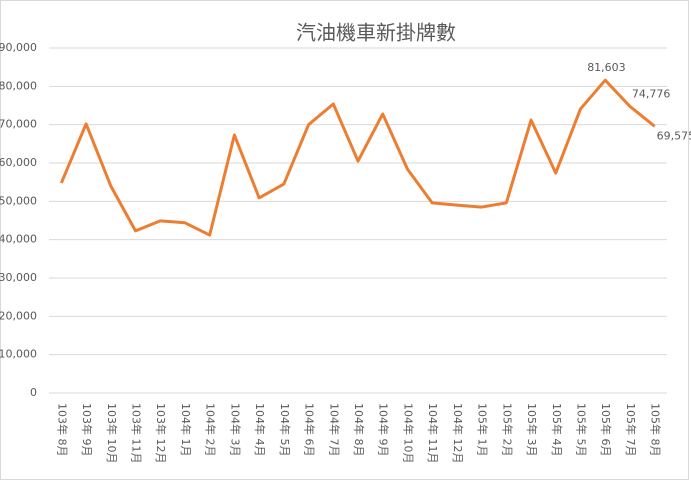 The height and width of the screenshot is (481, 691). Describe the element at coordinates (581, 430) in the screenshot. I see `x-tick-label: 105年 5月` at that location.